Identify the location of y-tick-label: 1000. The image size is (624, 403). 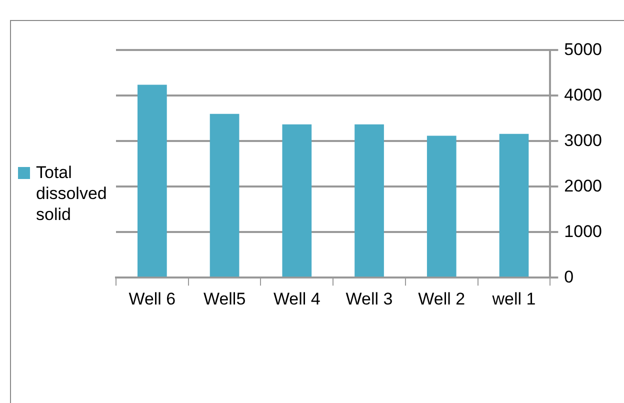
(583, 231).